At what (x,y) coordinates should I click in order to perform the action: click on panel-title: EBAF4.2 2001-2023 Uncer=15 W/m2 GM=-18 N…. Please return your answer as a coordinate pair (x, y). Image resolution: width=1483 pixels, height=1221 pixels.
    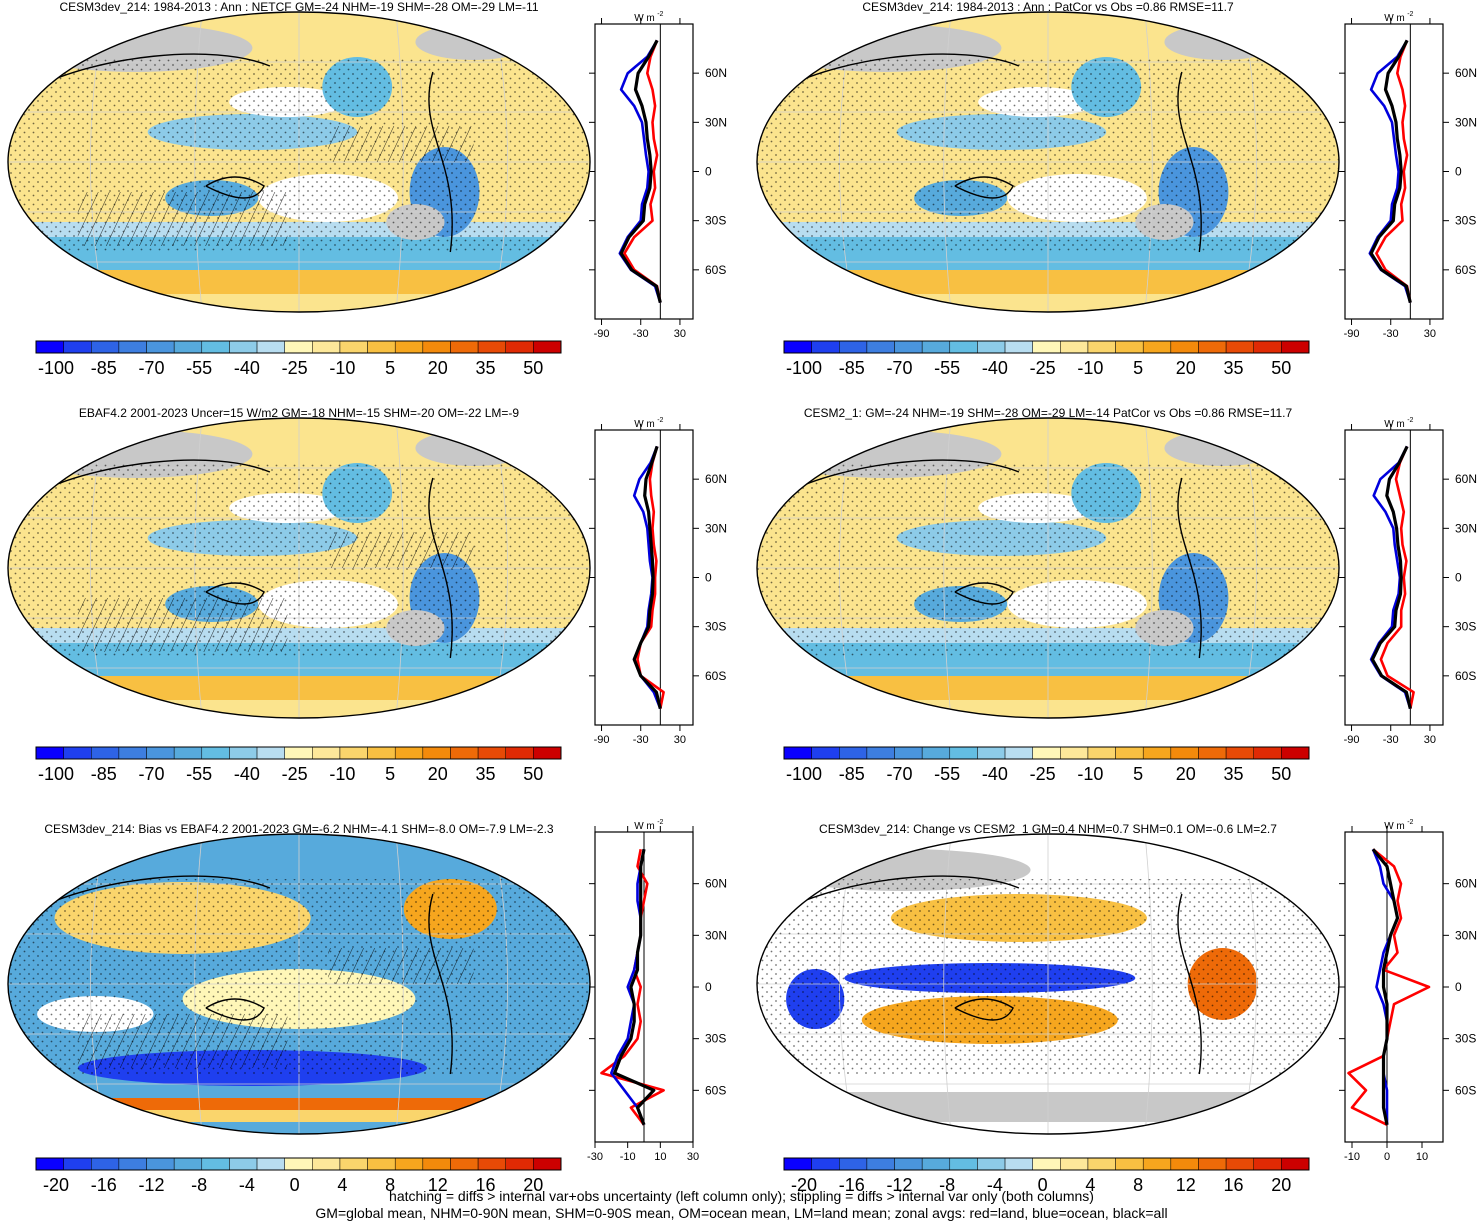
    Looking at the image, I should click on (299, 413).